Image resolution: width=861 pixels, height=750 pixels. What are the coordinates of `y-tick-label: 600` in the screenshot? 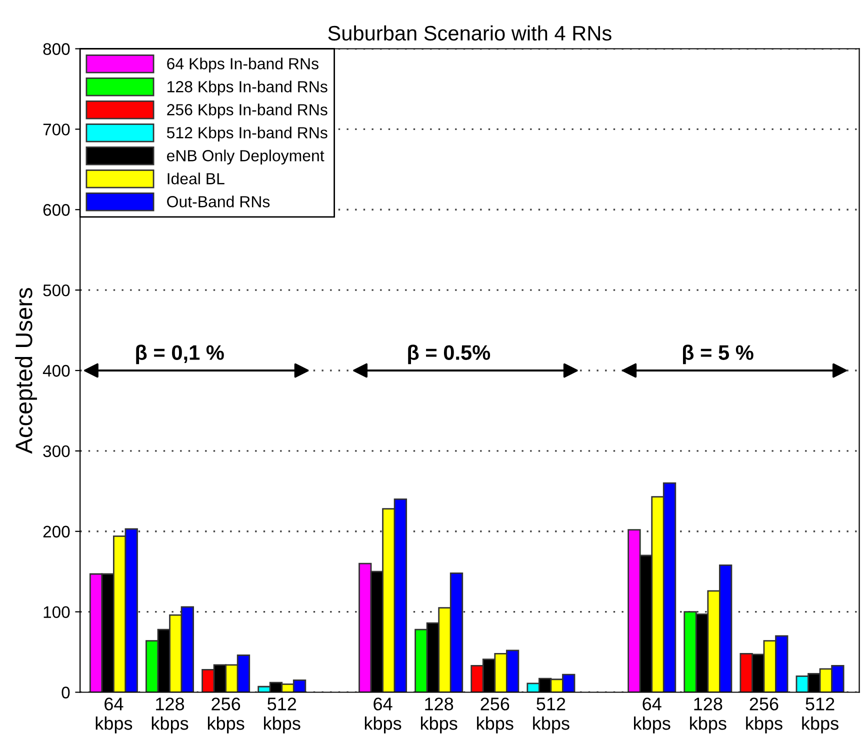 It's located at (56, 210).